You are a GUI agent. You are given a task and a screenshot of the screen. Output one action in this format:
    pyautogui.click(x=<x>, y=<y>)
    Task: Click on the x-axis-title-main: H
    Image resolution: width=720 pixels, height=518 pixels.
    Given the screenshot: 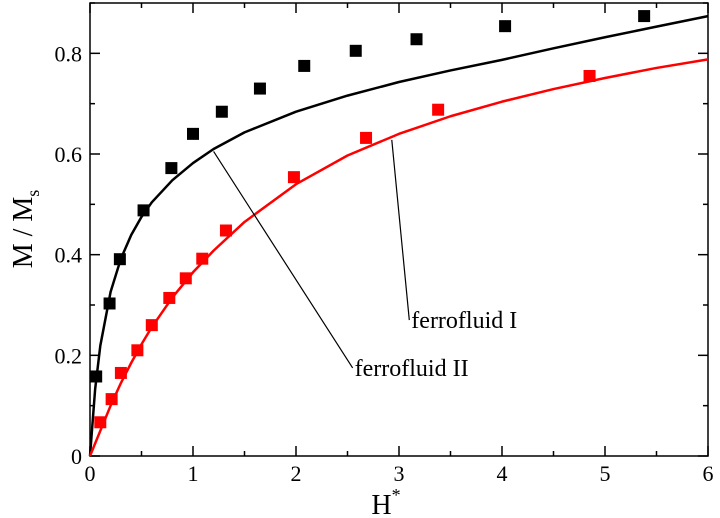 What is the action you would take?
    pyautogui.click(x=381, y=504)
    